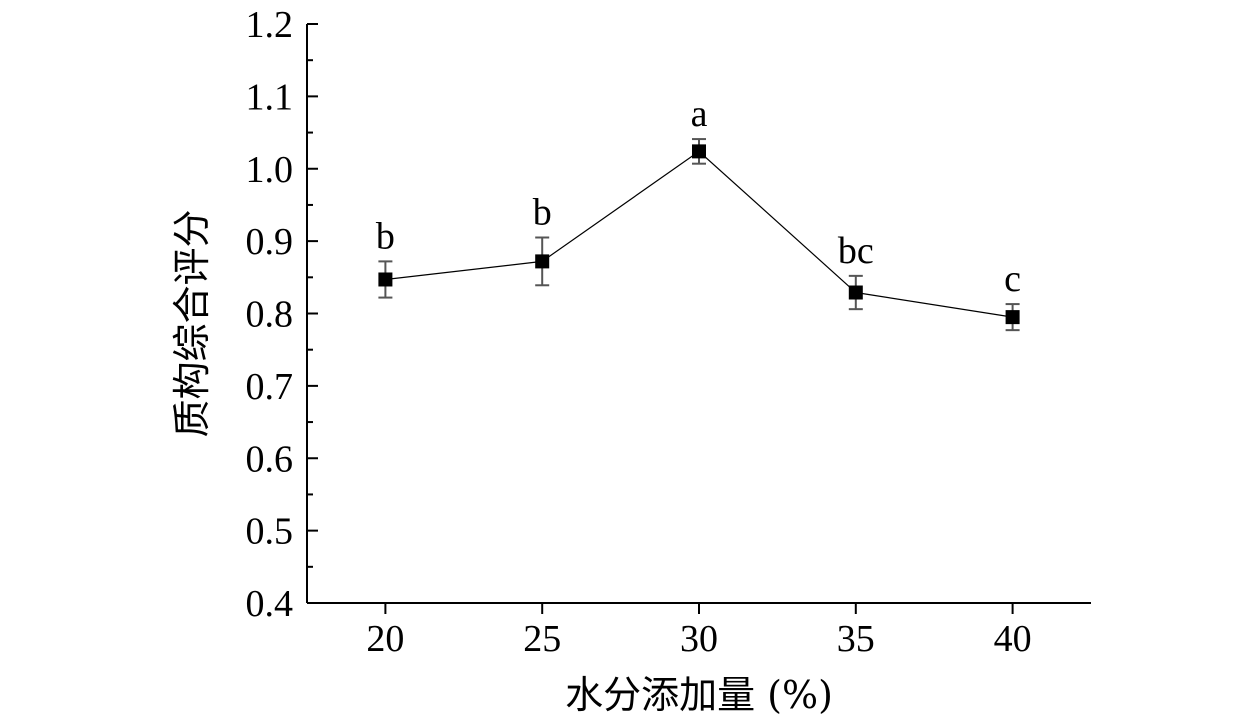  I want to click on y-tick-label: 0.8, so click(270, 315).